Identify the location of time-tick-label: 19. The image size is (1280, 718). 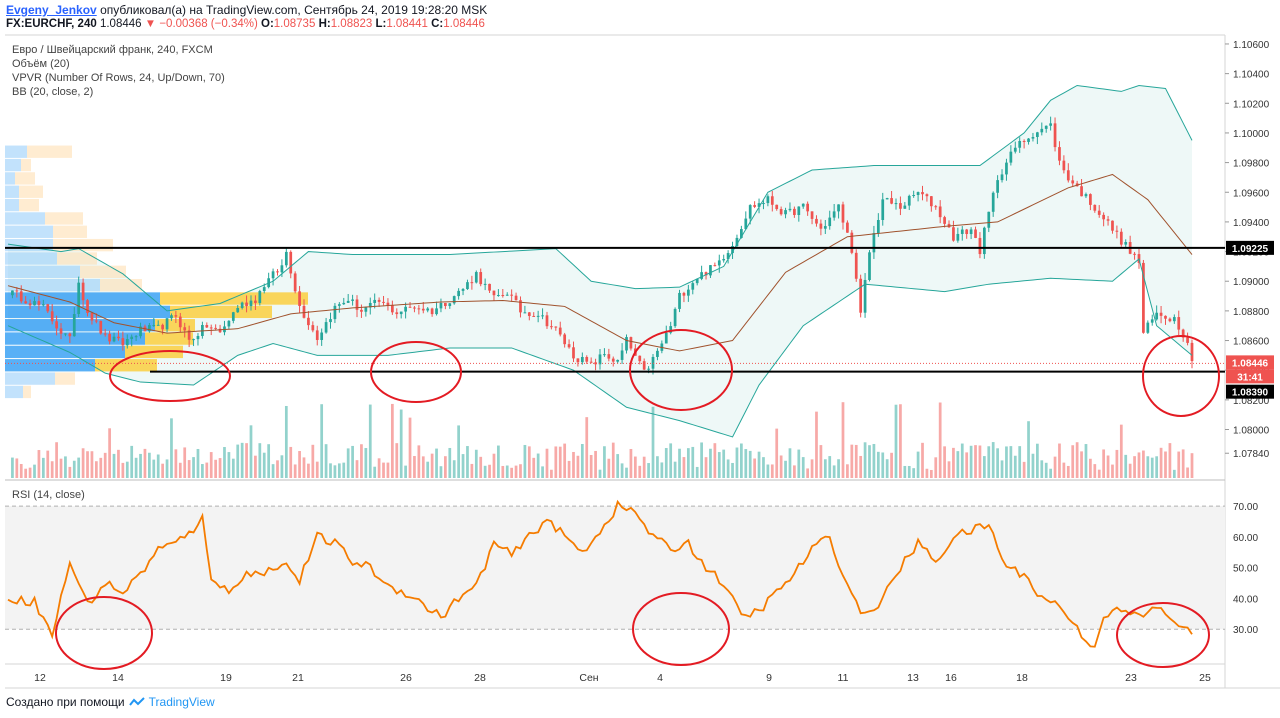
(226, 678).